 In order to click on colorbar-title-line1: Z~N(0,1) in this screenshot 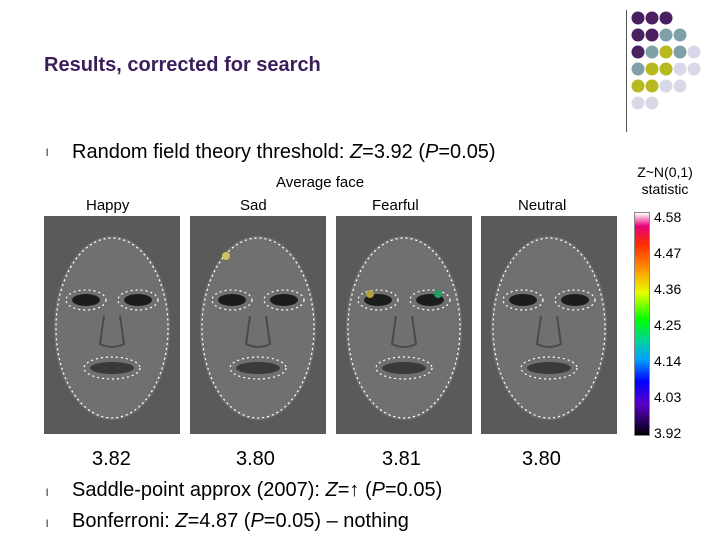, I will do `click(665, 172)`.